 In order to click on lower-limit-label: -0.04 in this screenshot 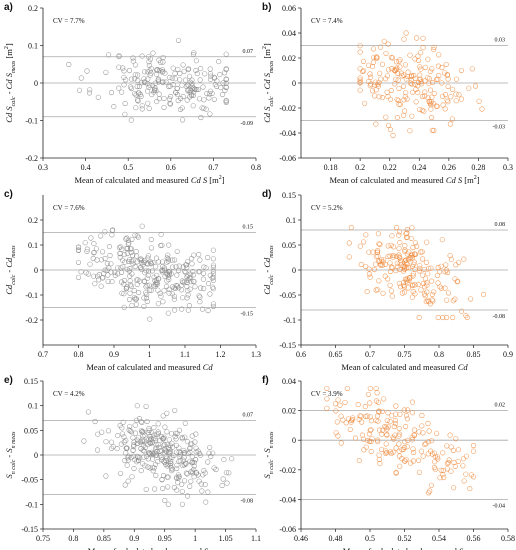, I will do `click(499, 506)`.